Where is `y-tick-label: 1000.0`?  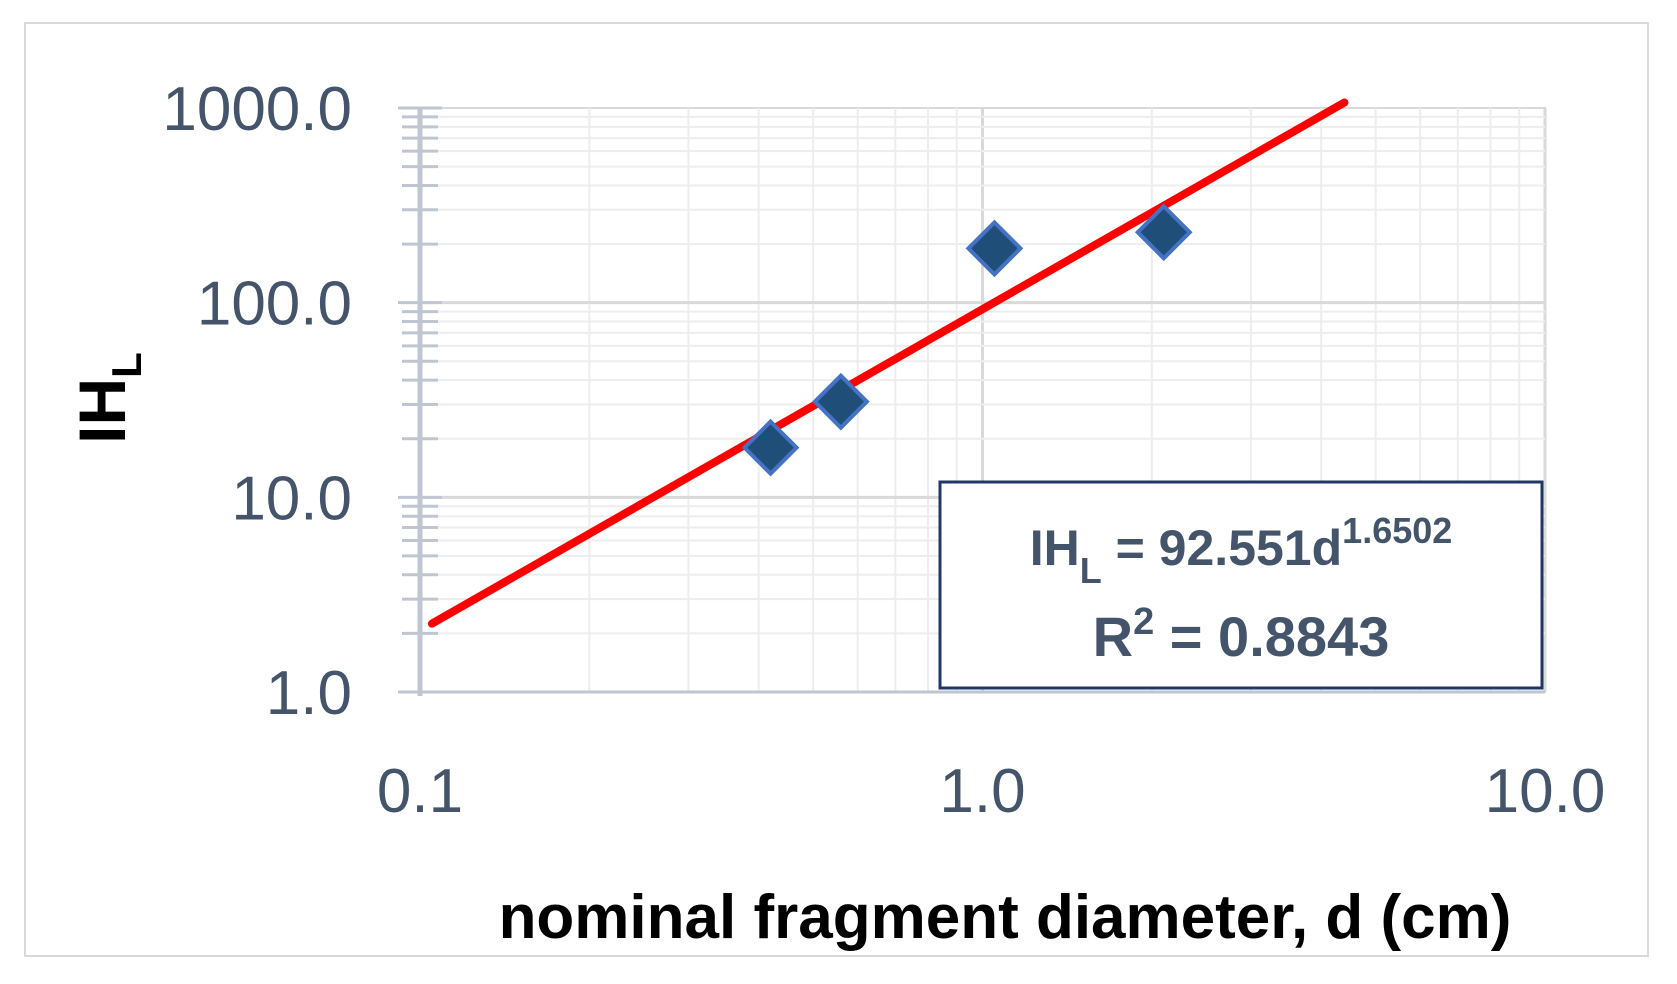
y-tick-label: 1000.0 is located at coordinates (257, 109).